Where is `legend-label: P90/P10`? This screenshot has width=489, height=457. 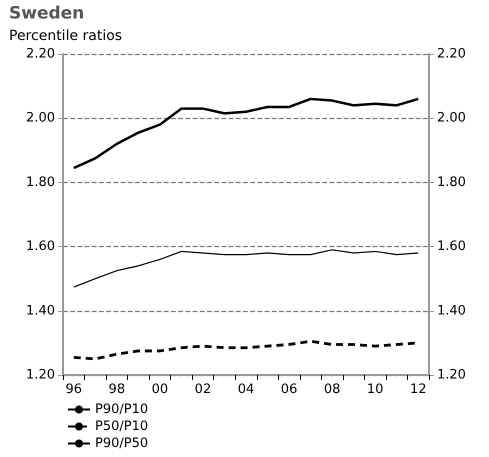
legend-label: P90/P10 is located at coordinates (121, 409).